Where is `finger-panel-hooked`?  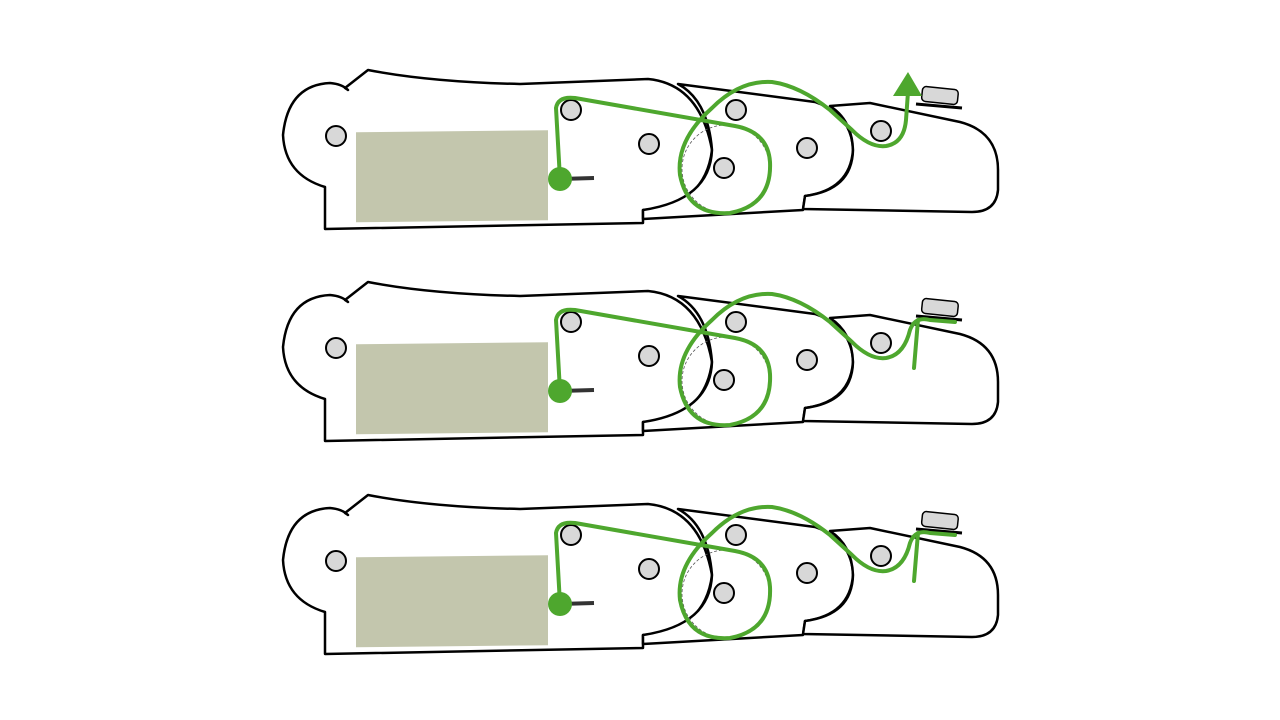
finger-panel-hooked is located at coordinates (640, 361).